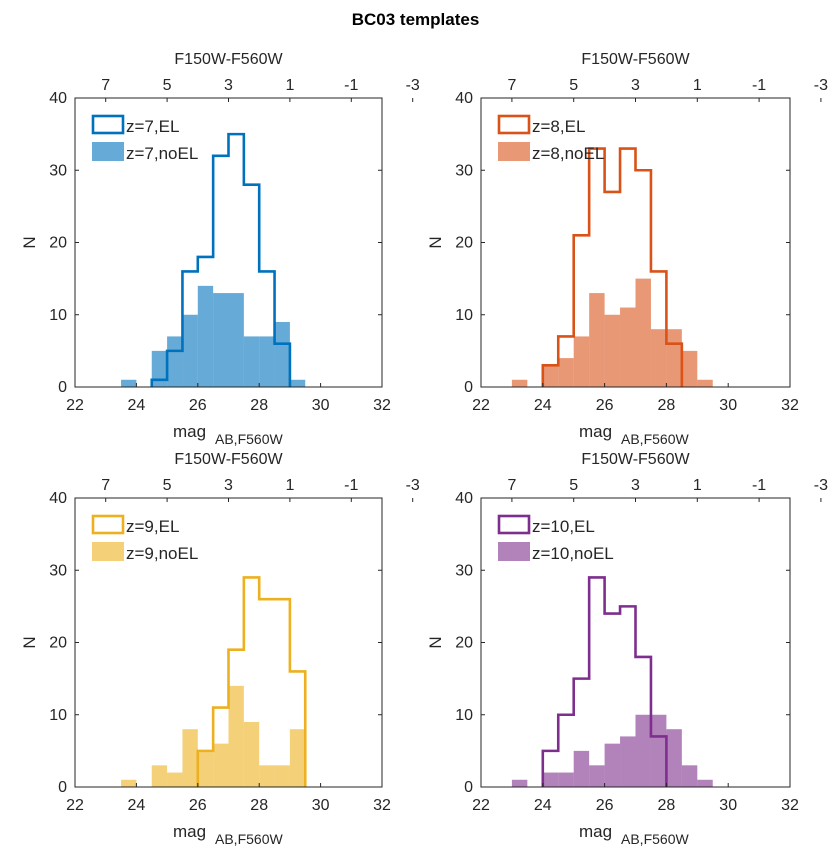 Image resolution: width=831 pixels, height=863 pixels. I want to click on legend: z=8,EL z=8,noEL, so click(550, 138).